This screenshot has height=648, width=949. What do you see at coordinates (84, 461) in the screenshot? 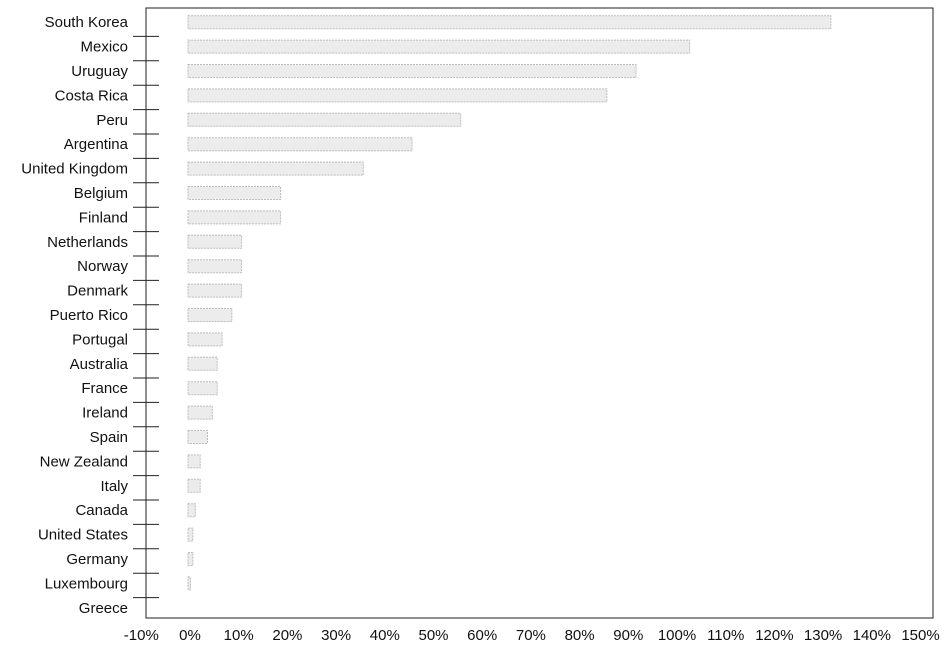
I see `category-label: New Zealand` at bounding box center [84, 461].